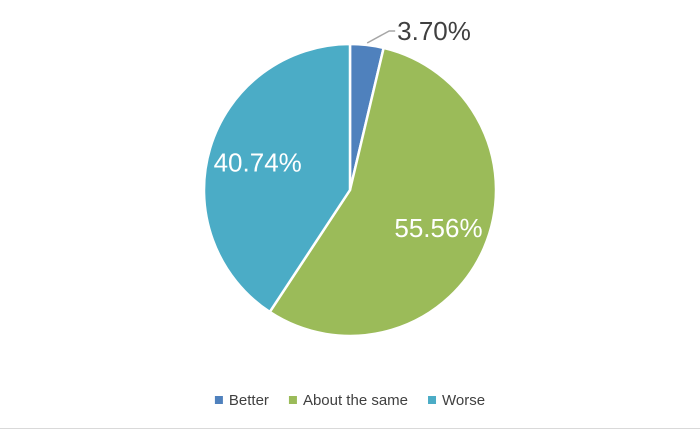 This screenshot has height=429, width=700. Describe the element at coordinates (292, 400) in the screenshot. I see `legend-swatch-about-the-same` at that location.